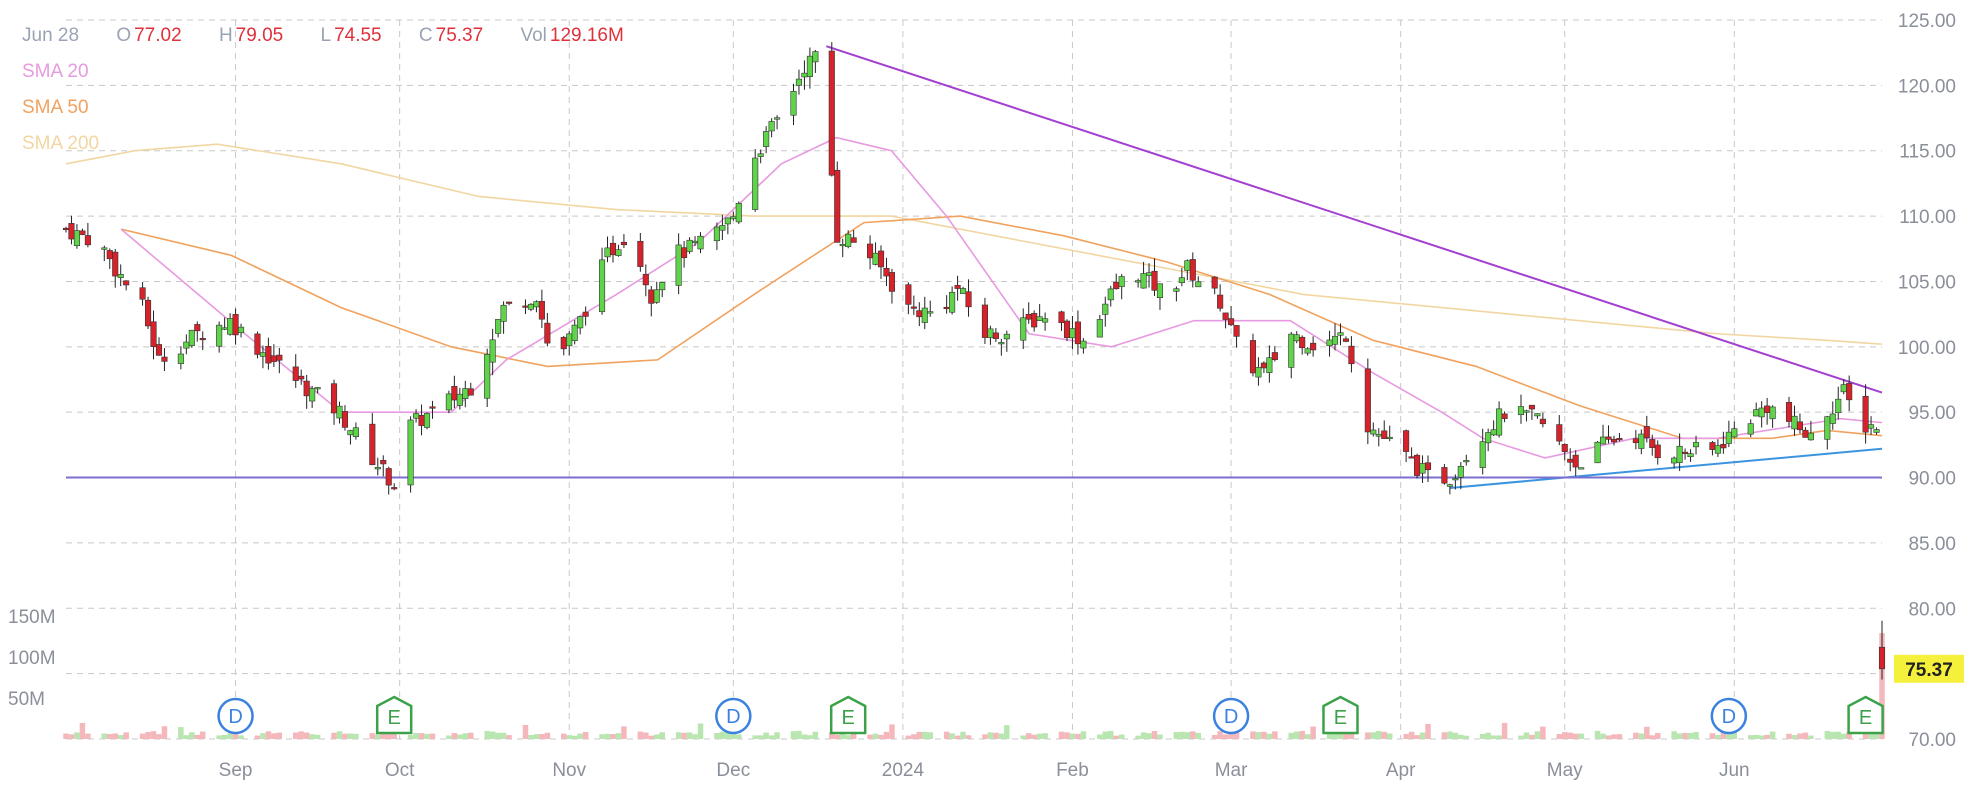  What do you see at coordinates (1929, 670) in the screenshot?
I see `last-price-text: 75.37` at bounding box center [1929, 670].